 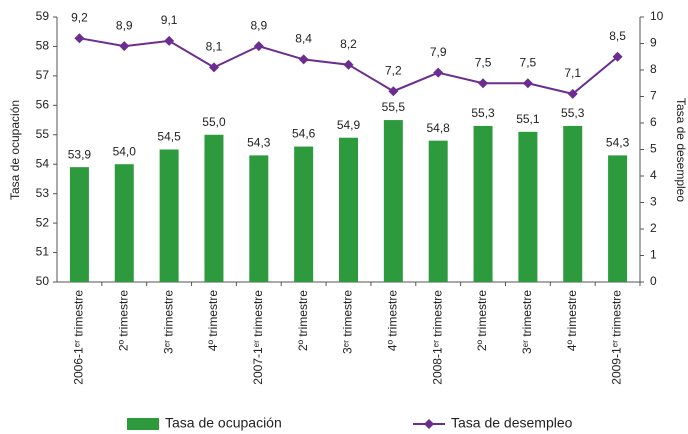 What do you see at coordinates (349, 125) in the screenshot?
I see `data-label: 54,9` at bounding box center [349, 125].